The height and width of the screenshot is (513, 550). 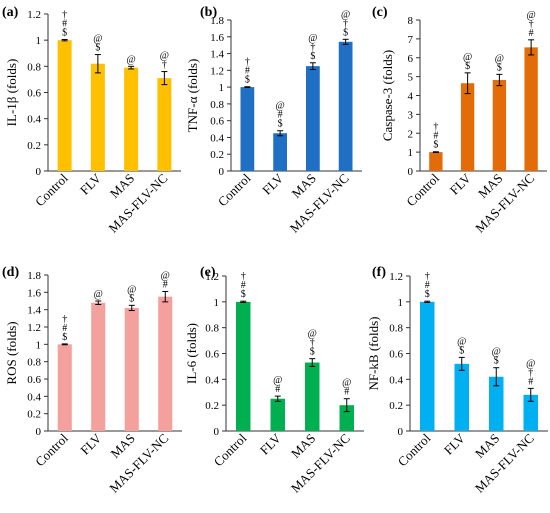 What do you see at coordinates (411, 78) in the screenshot?
I see `y-tick-label: 5` at bounding box center [411, 78].